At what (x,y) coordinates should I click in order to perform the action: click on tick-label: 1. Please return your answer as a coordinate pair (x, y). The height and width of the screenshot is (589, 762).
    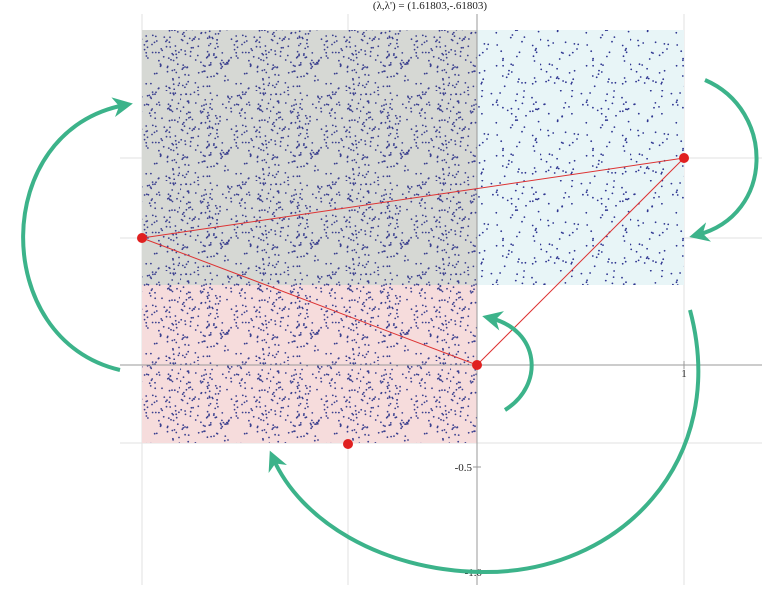
    Looking at the image, I should click on (684, 374).